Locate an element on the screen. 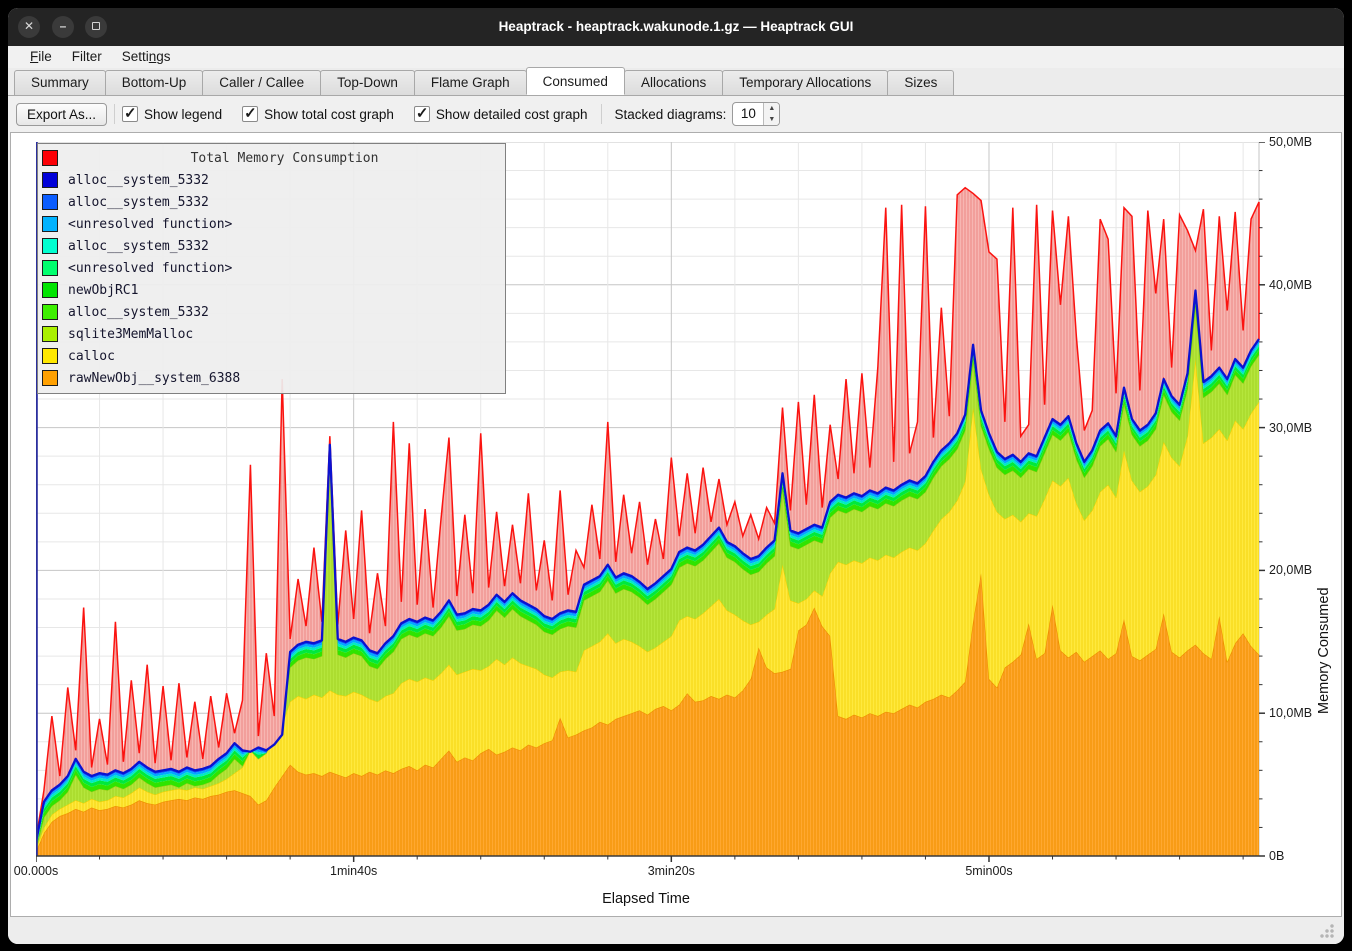  x-tick-label: 1min40s is located at coordinates (354, 871).